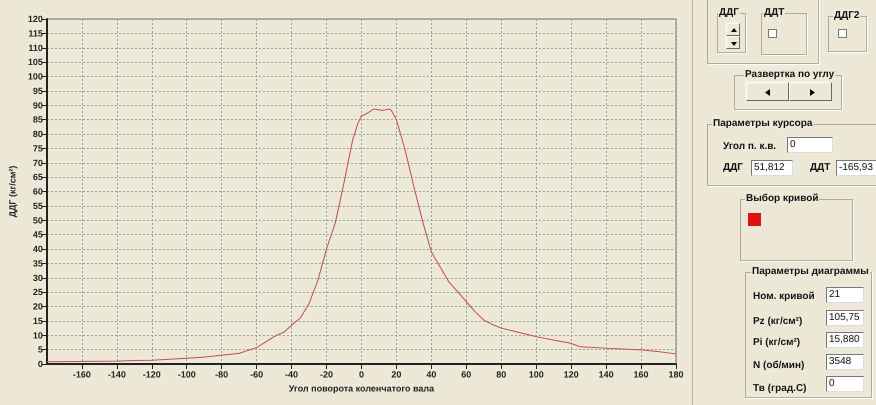 Image resolution: width=876 pixels, height=405 pixels. Describe the element at coordinates (536, 375) in the screenshot. I see `x-tick-label: 100` at that location.